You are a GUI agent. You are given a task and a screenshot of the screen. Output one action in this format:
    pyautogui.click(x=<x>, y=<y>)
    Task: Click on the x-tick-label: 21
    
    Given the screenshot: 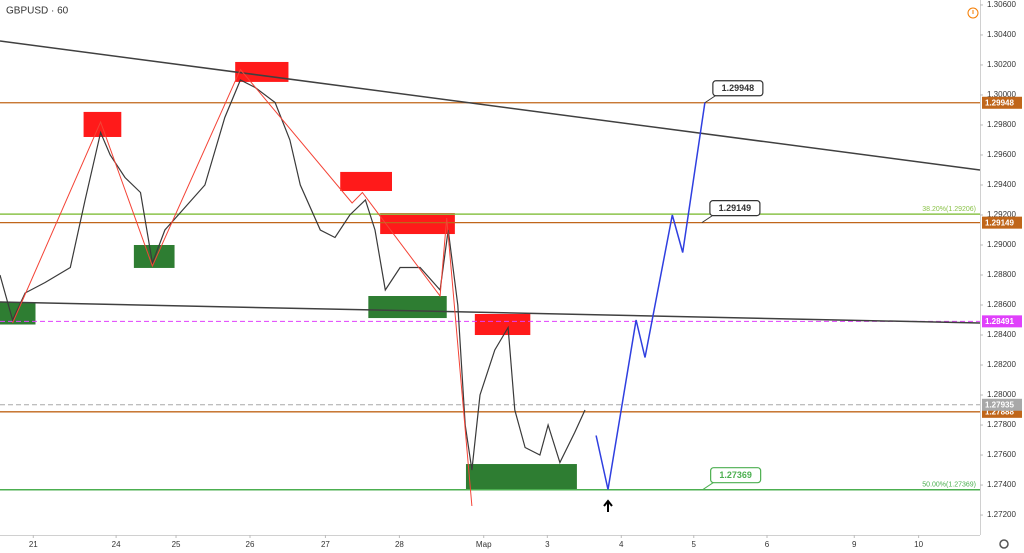 What is the action you would take?
    pyautogui.click(x=33, y=544)
    